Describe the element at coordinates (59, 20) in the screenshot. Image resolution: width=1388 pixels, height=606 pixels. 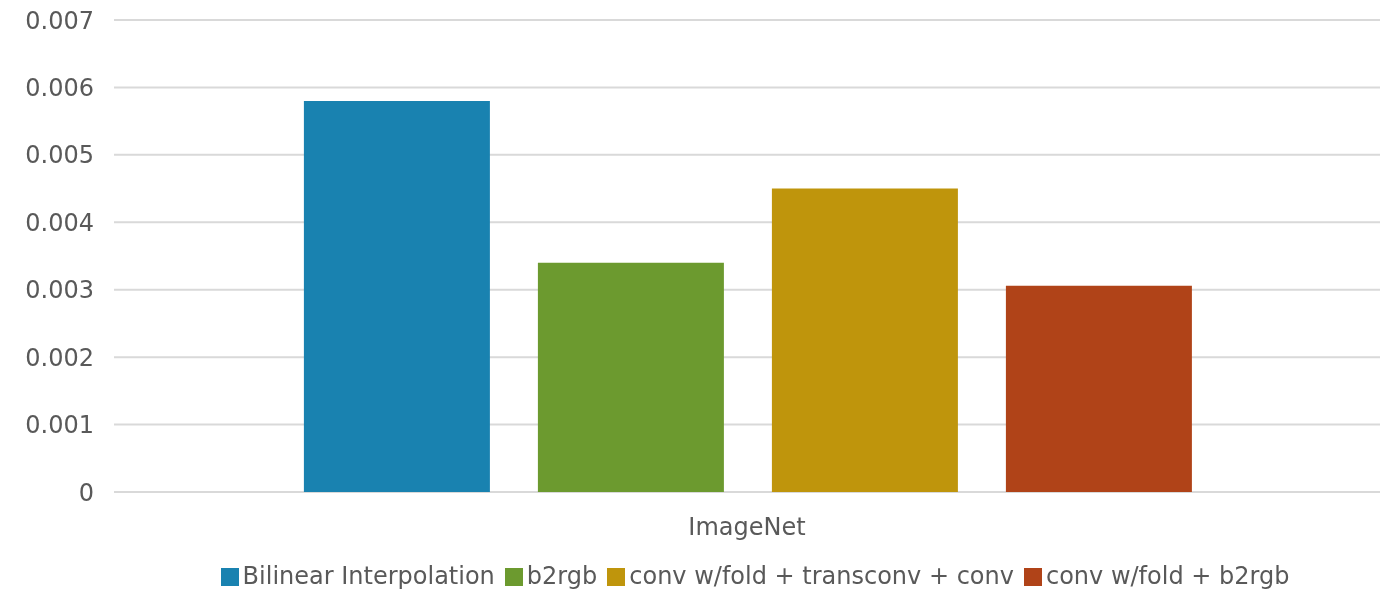
I see `y-tick-label: 0.007` at that location.